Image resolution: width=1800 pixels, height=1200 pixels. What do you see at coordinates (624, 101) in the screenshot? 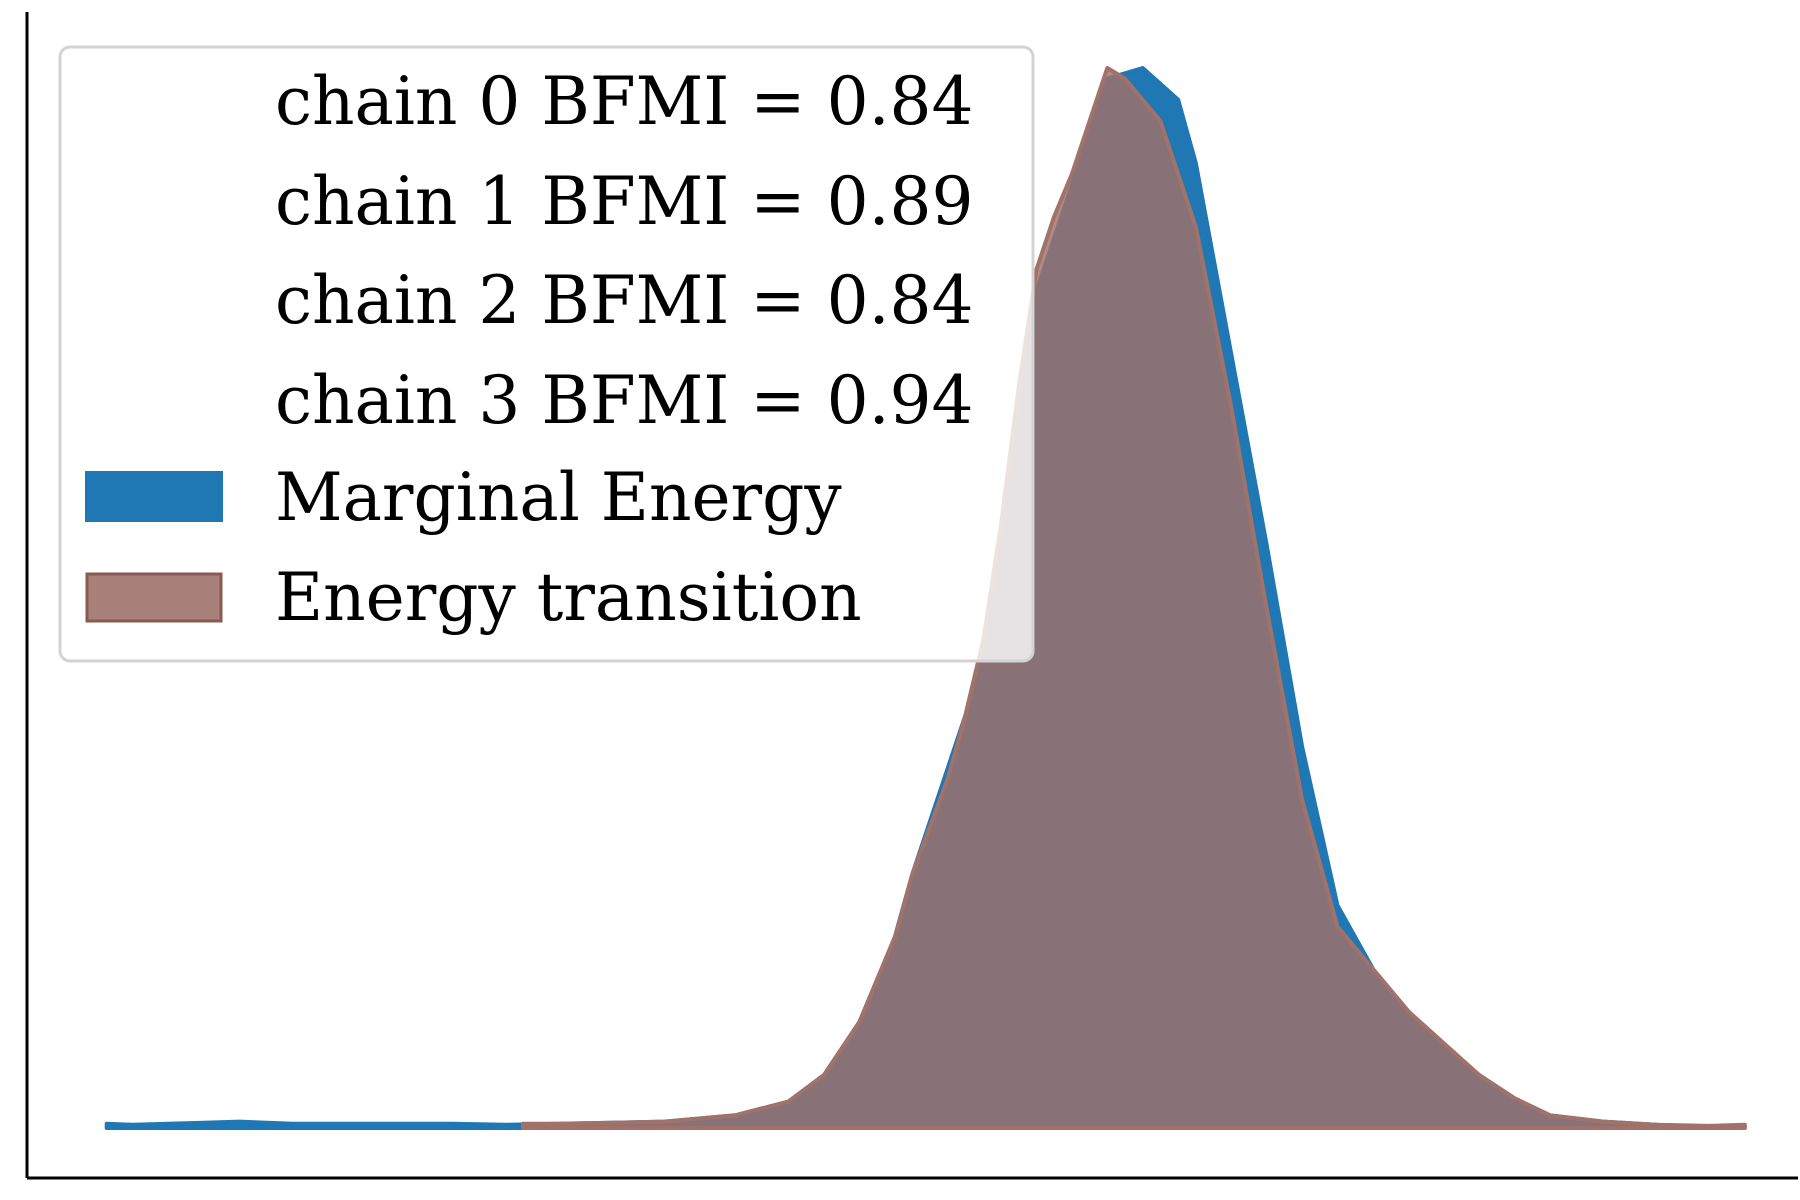
I see `legend-chain-0: chain 0 BFMI = 0.84` at bounding box center [624, 101].